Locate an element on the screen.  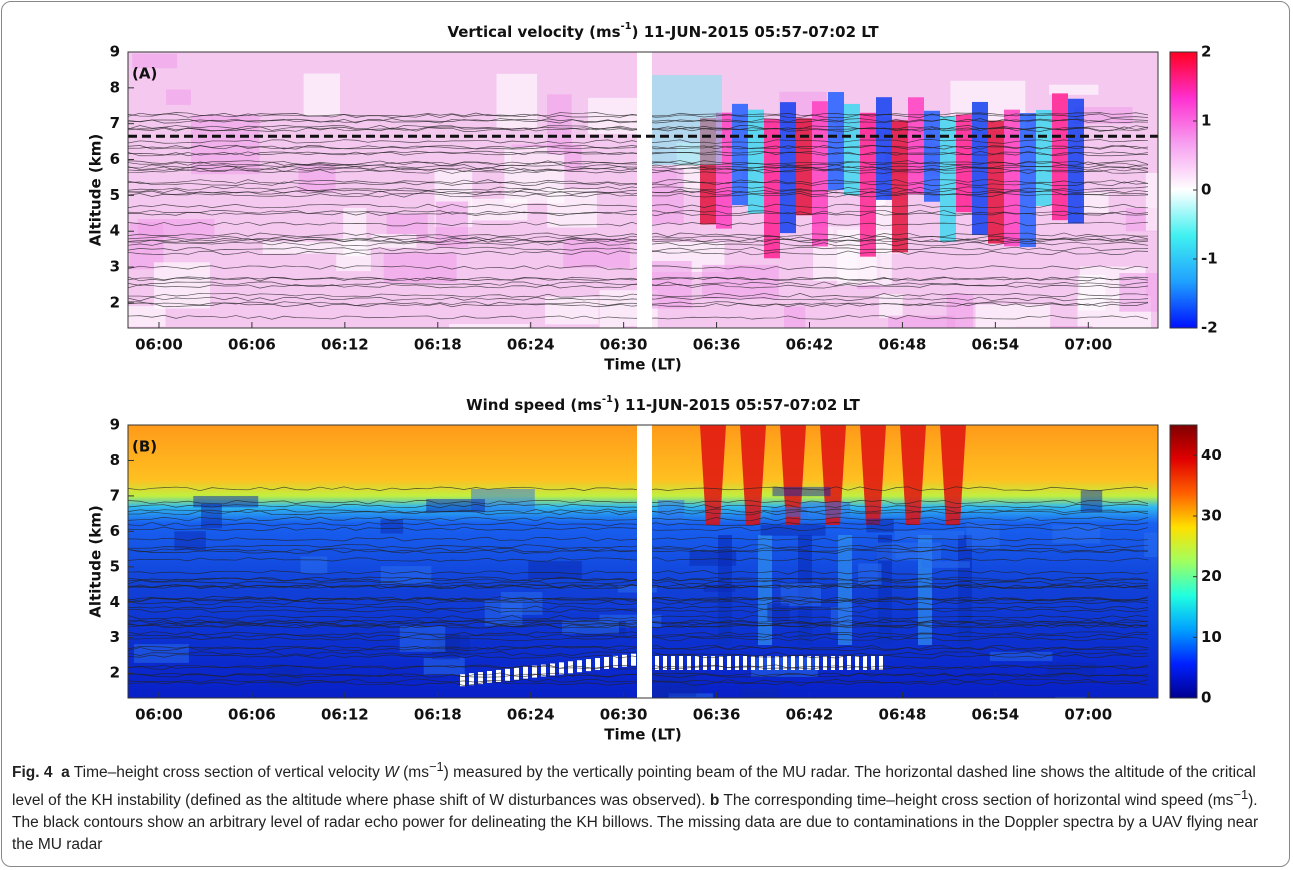
colorbar-tick-label: 1 is located at coordinates (1206, 121).